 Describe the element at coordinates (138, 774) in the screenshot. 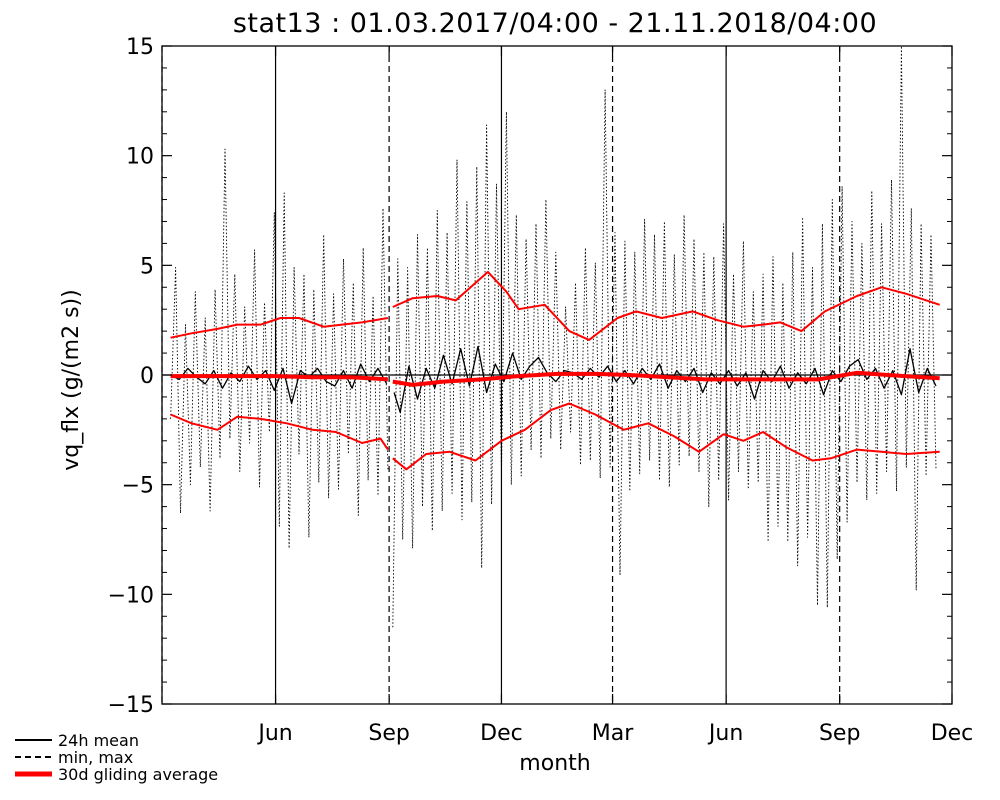

I see `legend-label-2: 30d gliding average` at that location.